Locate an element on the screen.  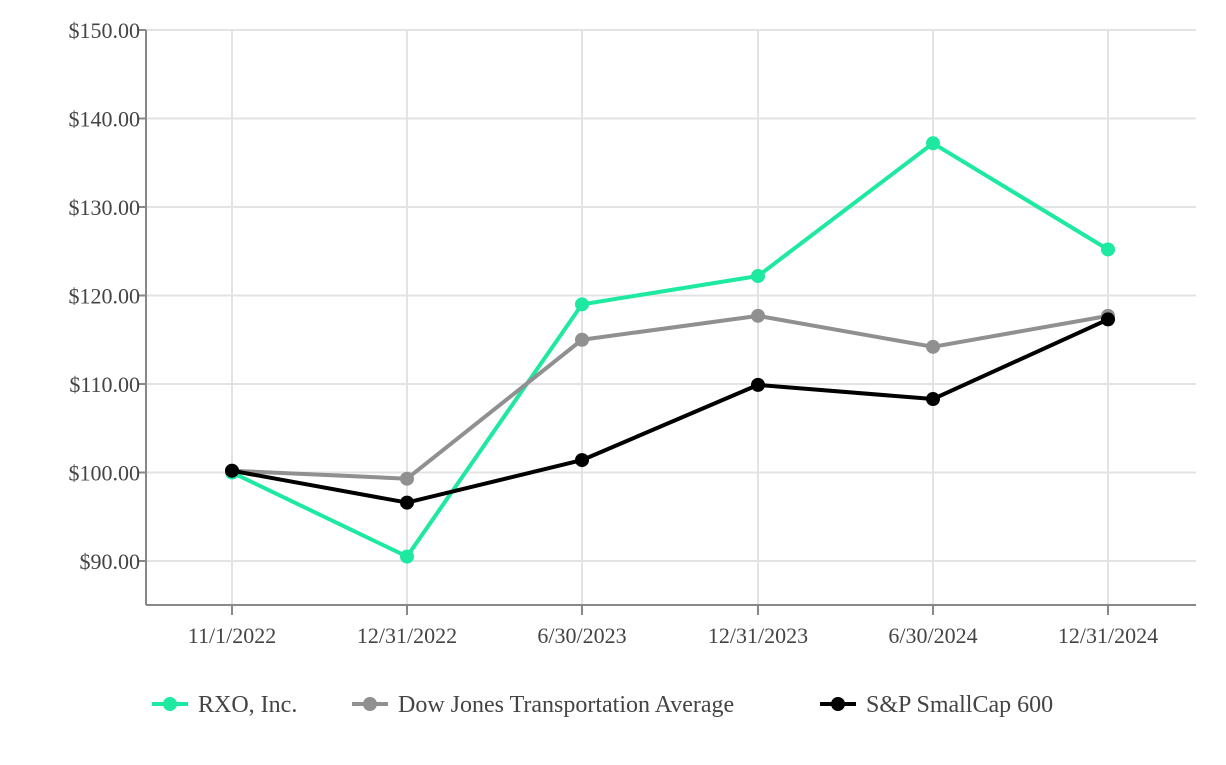
legend-item: S&P SmallCap 600 is located at coordinates (936, 705).